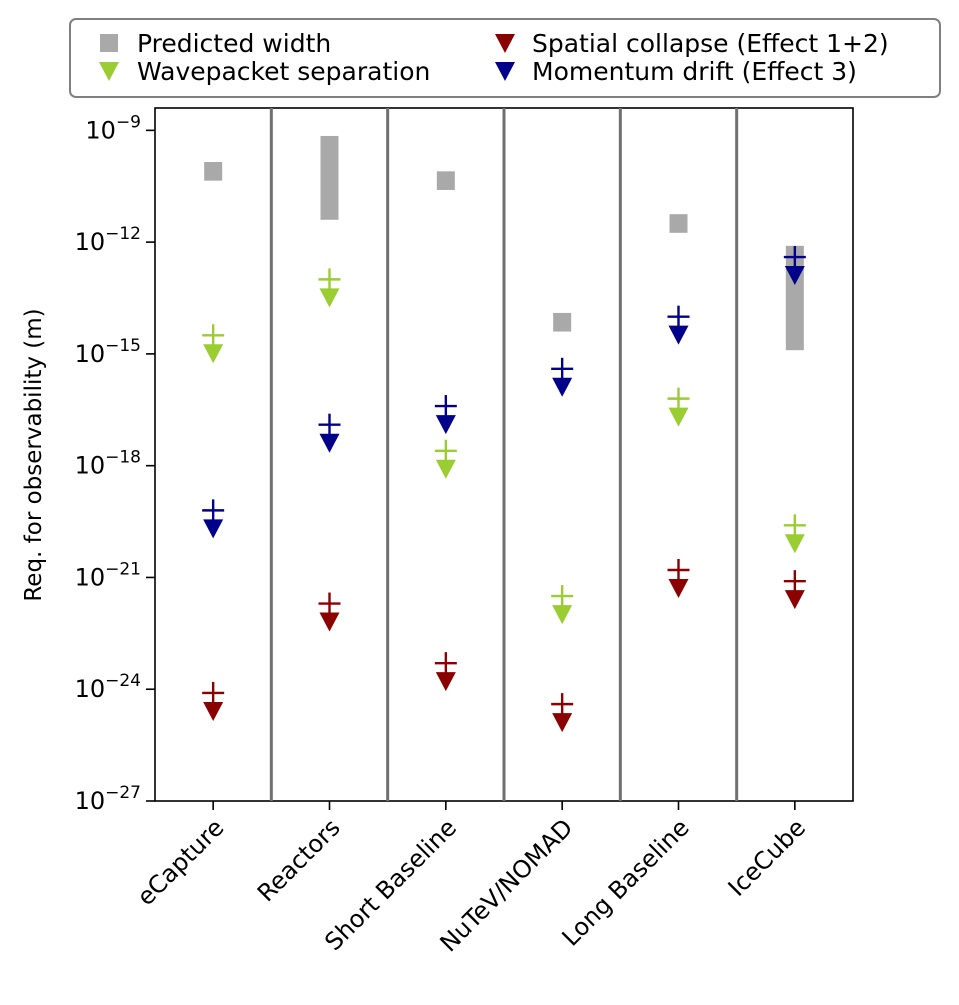 The width and height of the screenshot is (959, 1005). I want to click on wavepacket-separation-point-nutev-nomad, so click(562, 605).